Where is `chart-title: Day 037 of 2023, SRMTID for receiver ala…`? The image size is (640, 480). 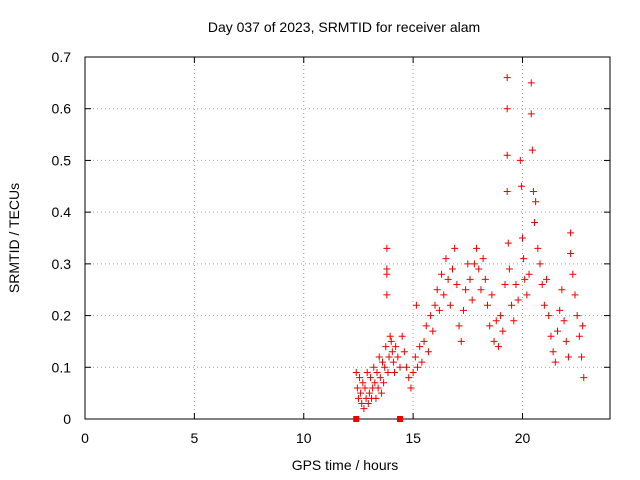 chart-title: Day 037 of 2023, SRMTID for receiver ala… is located at coordinates (344, 27).